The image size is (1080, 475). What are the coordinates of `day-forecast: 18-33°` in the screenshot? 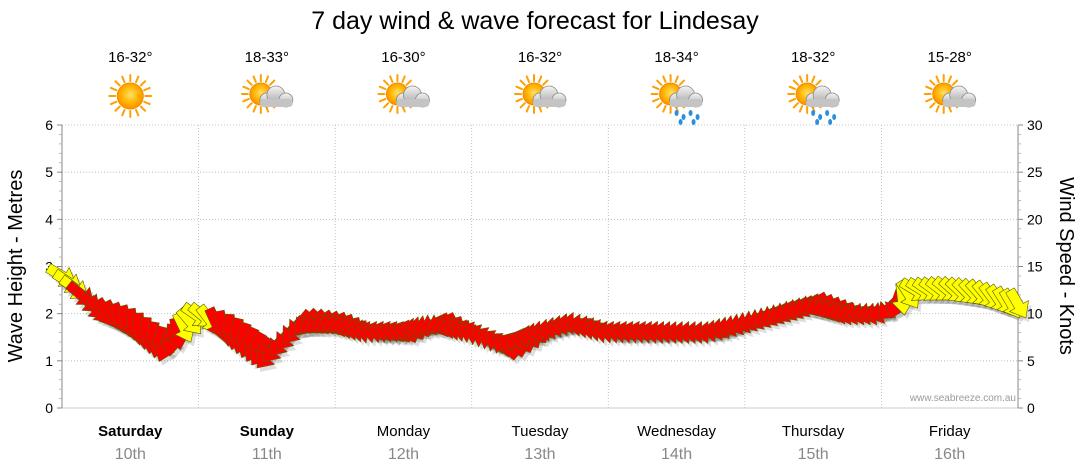 It's located at (267, 81).